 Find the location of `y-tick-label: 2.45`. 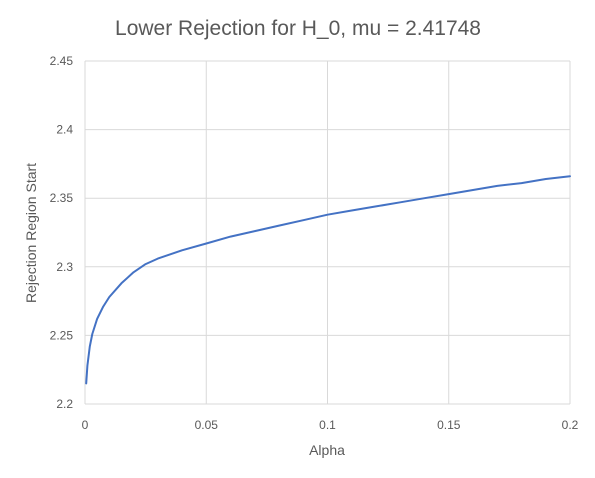

y-tick-label: 2.45 is located at coordinates (62, 61).